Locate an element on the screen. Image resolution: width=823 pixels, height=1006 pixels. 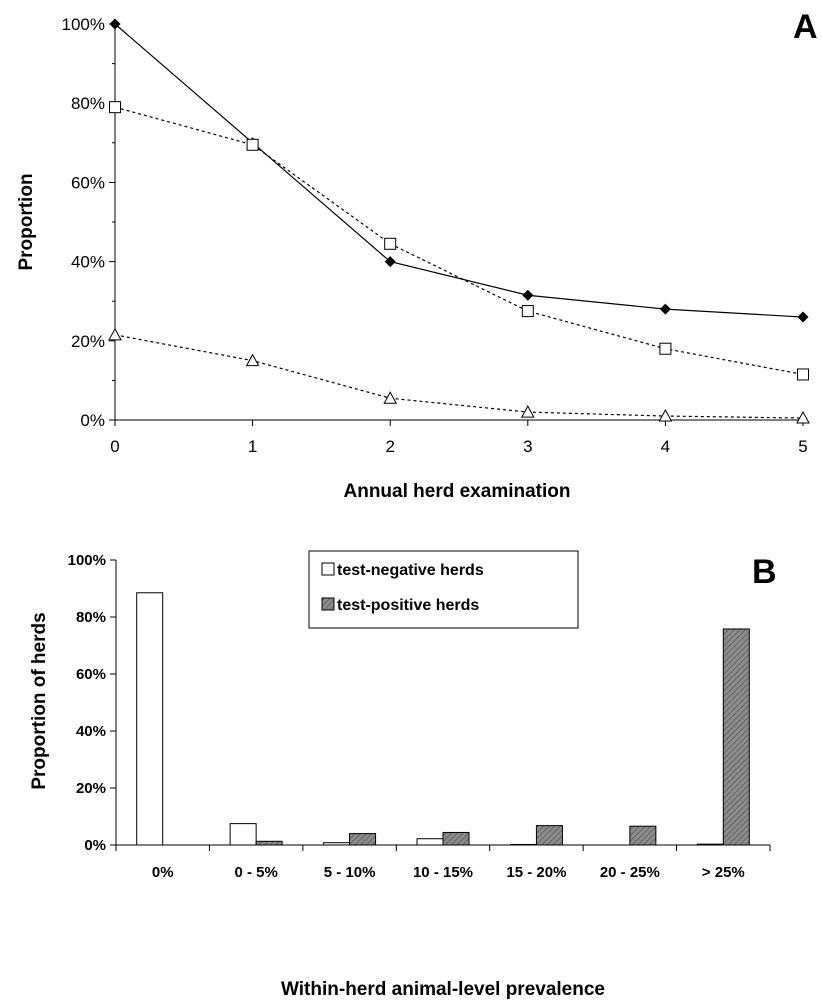
panel-a-x-tick-label: 0 is located at coordinates (114, 446).